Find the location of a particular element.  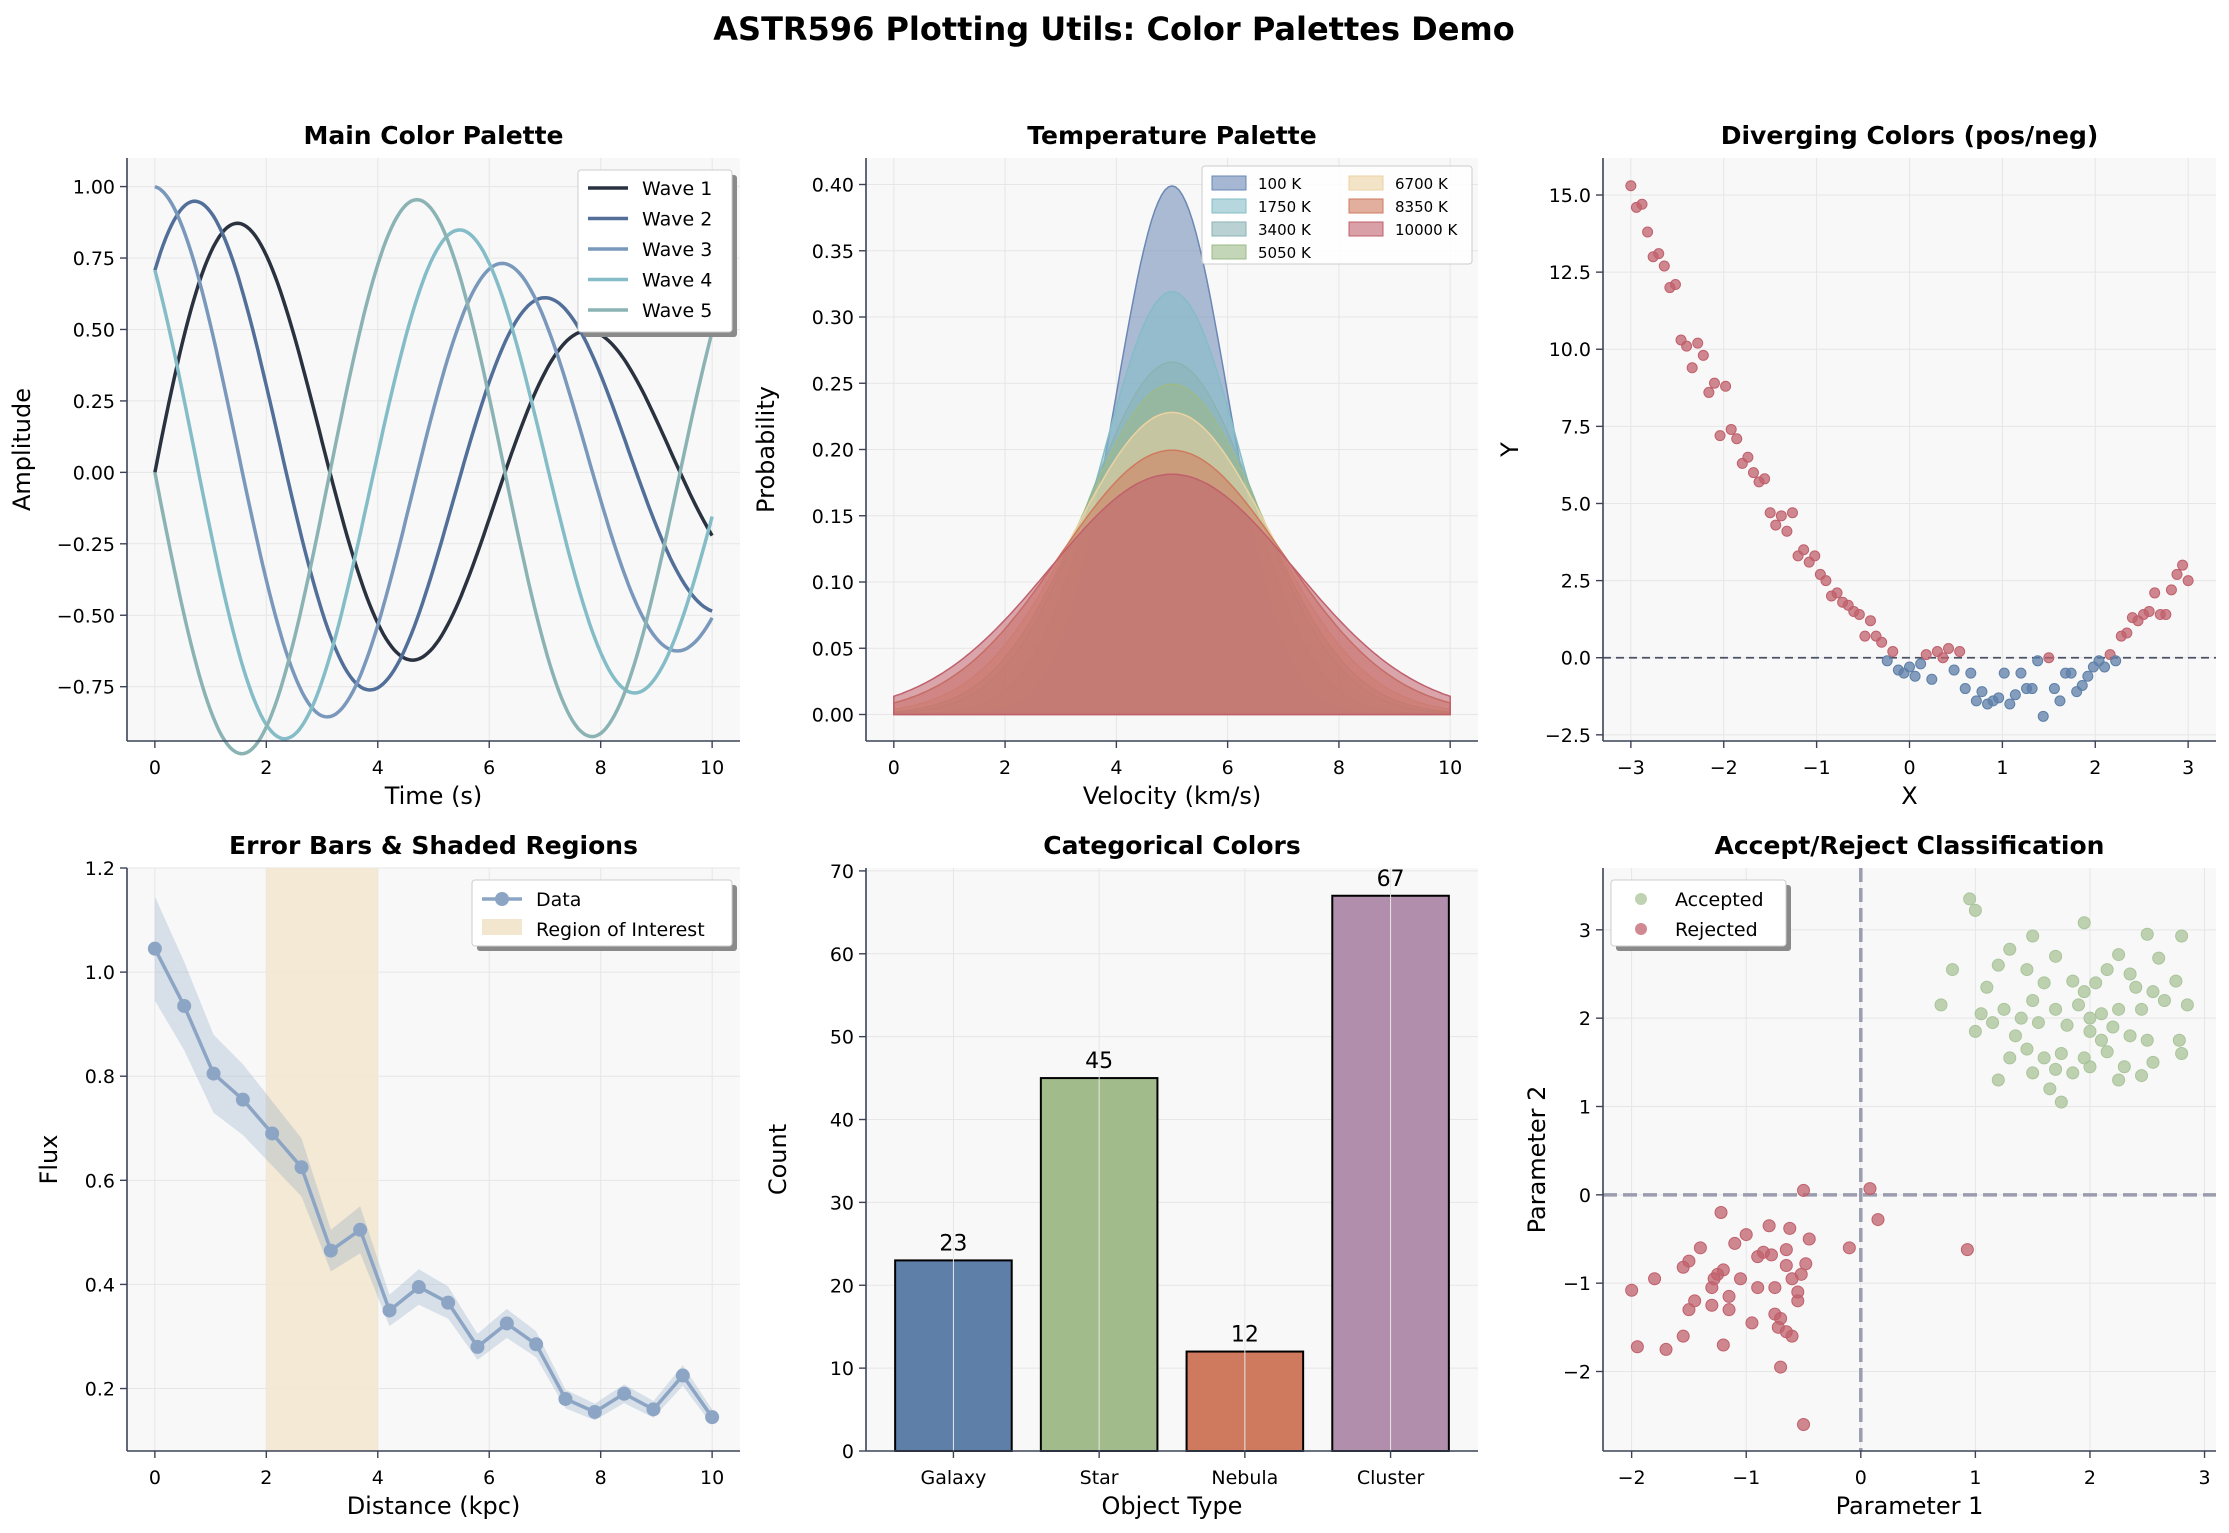

y-tick-label: 7.5 is located at coordinates (1576, 427).